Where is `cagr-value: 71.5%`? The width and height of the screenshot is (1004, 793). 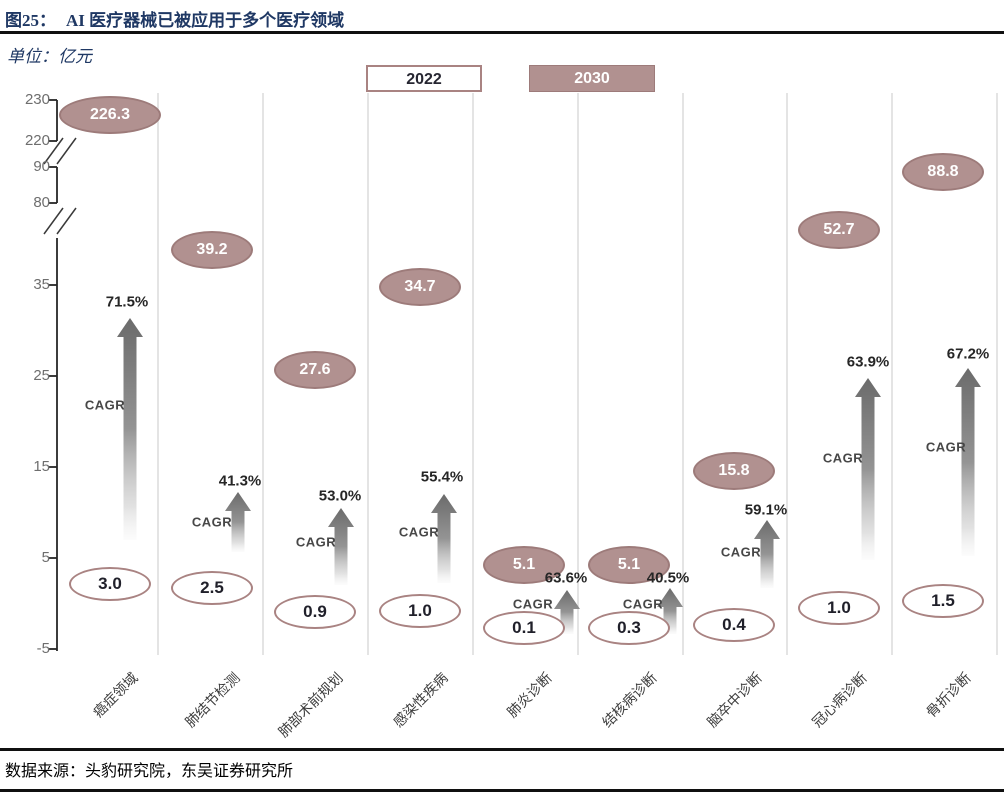
cagr-value: 71.5% is located at coordinates (127, 302).